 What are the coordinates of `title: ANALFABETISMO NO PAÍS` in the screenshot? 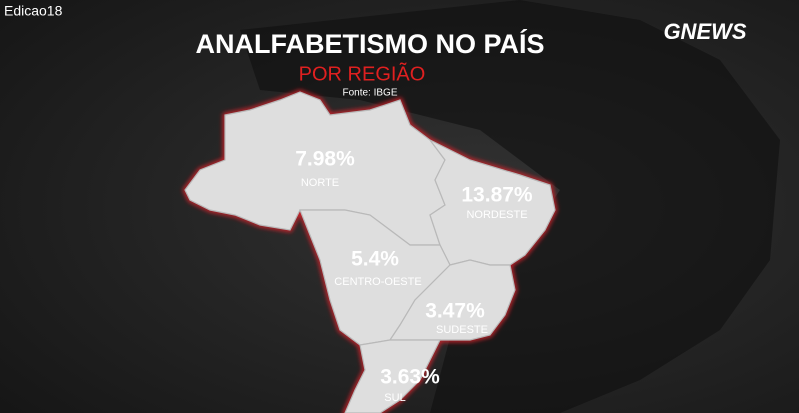 It's located at (369, 43).